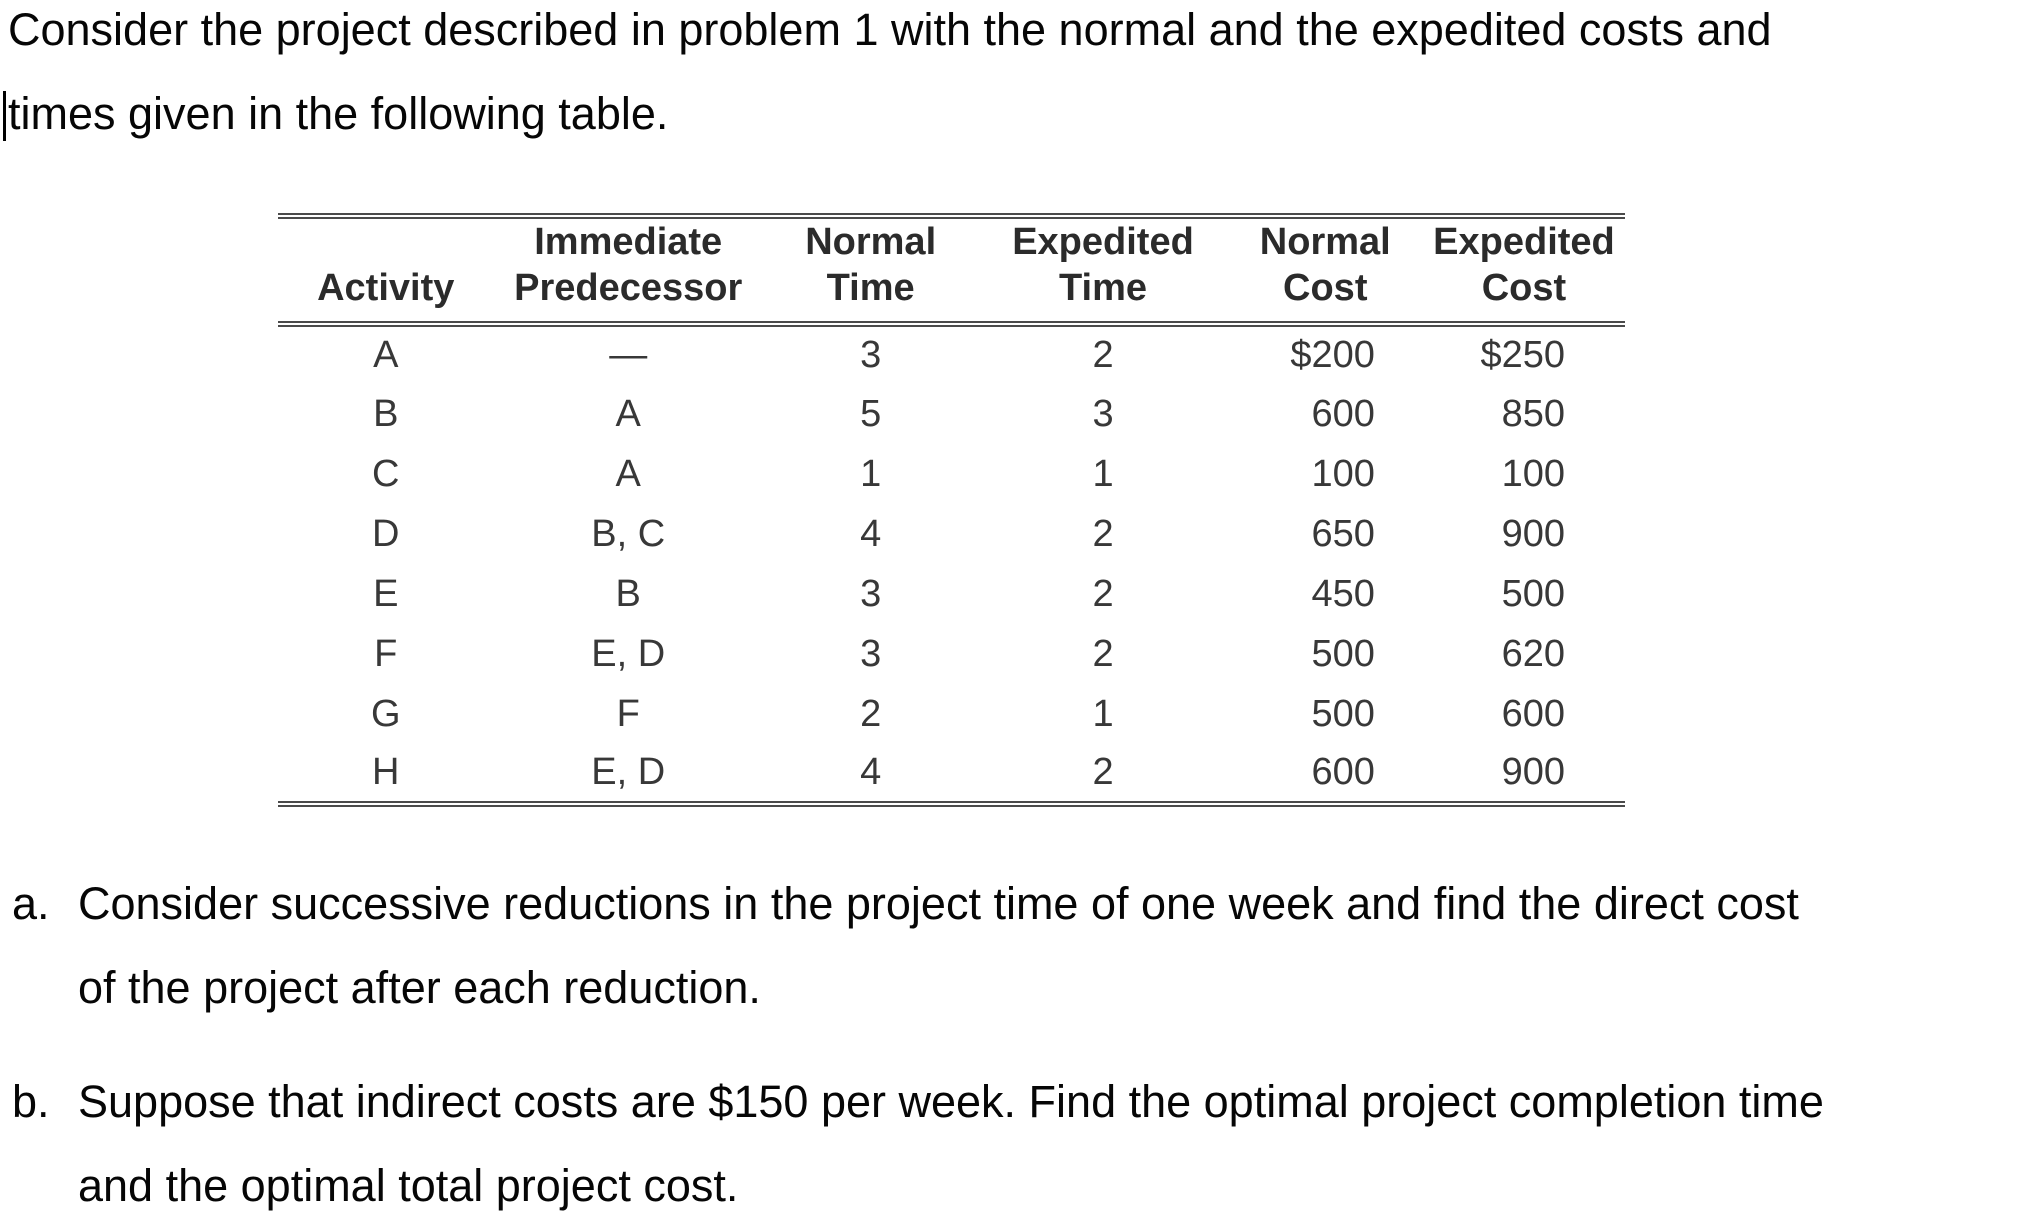 The height and width of the screenshot is (1228, 2041). Describe the element at coordinates (386, 271) in the screenshot. I see `col-header-activity: Activity` at that location.